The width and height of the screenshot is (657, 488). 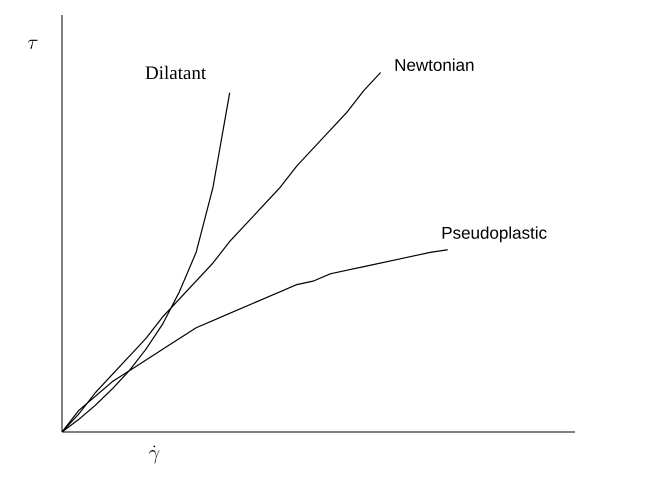 What do you see at coordinates (494, 234) in the screenshot?
I see `series-label: Pseudoplastic` at bounding box center [494, 234].